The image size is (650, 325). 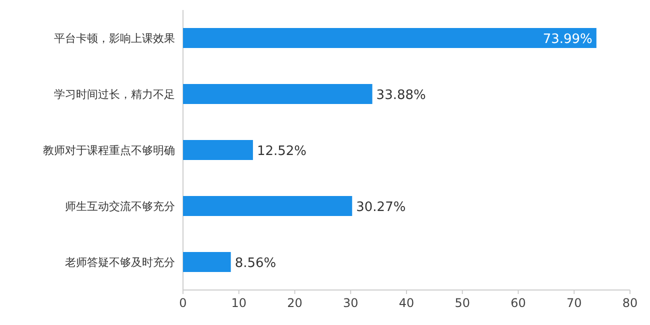 What do you see at coordinates (462, 303) in the screenshot?
I see `x-tick-label: 50` at bounding box center [462, 303].